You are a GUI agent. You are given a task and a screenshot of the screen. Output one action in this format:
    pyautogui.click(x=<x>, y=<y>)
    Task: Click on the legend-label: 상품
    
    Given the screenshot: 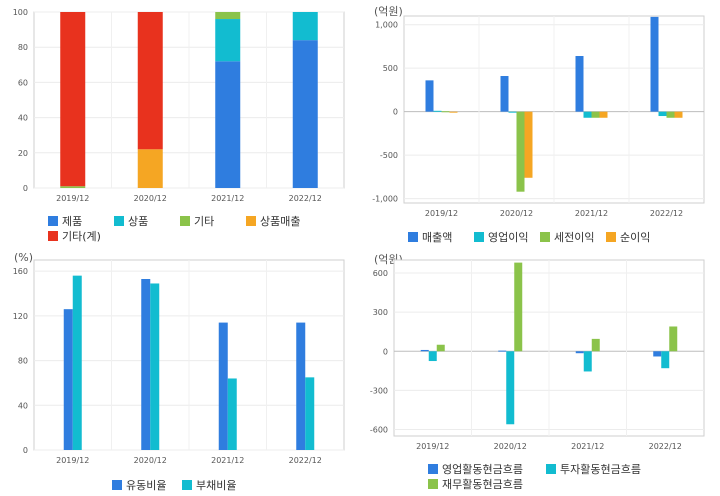 What is the action you would take?
    pyautogui.click(x=138, y=221)
    